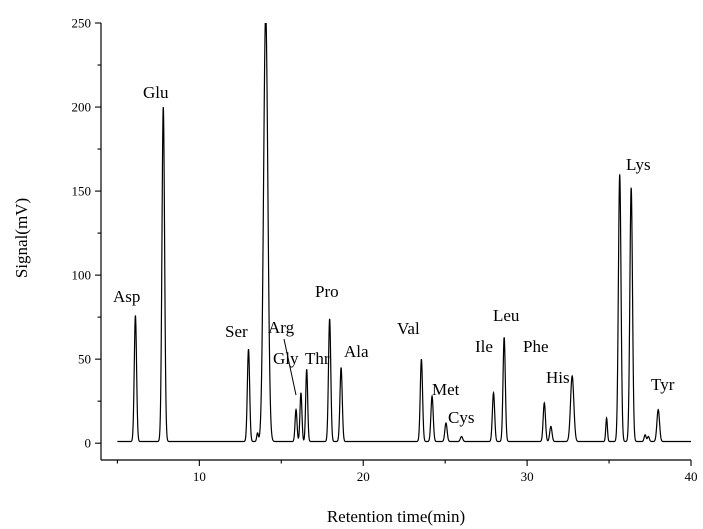 The image size is (703, 529). What do you see at coordinates (356, 351) in the screenshot?
I see `peak-label-ala: Ala` at bounding box center [356, 351].